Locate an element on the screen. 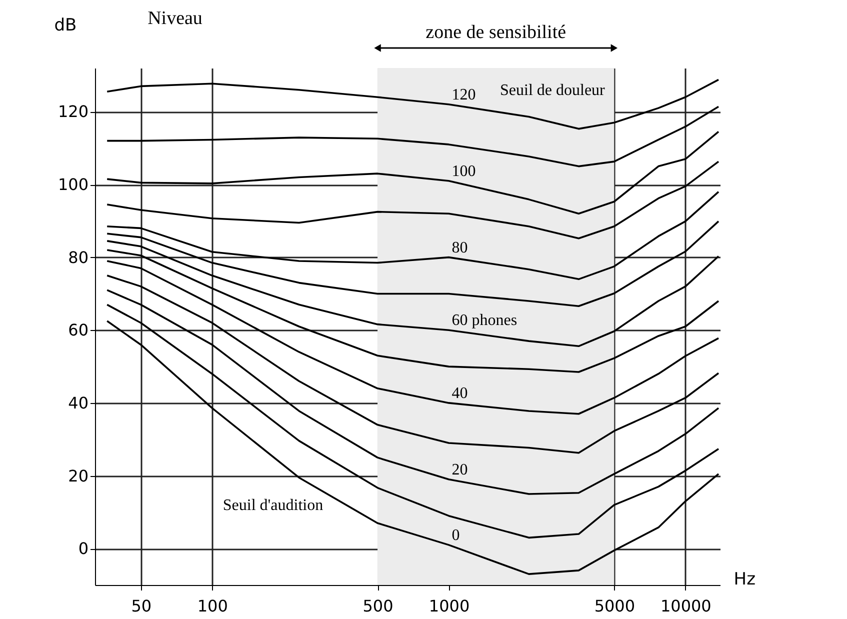  text: Niveau is located at coordinates (175, 18).